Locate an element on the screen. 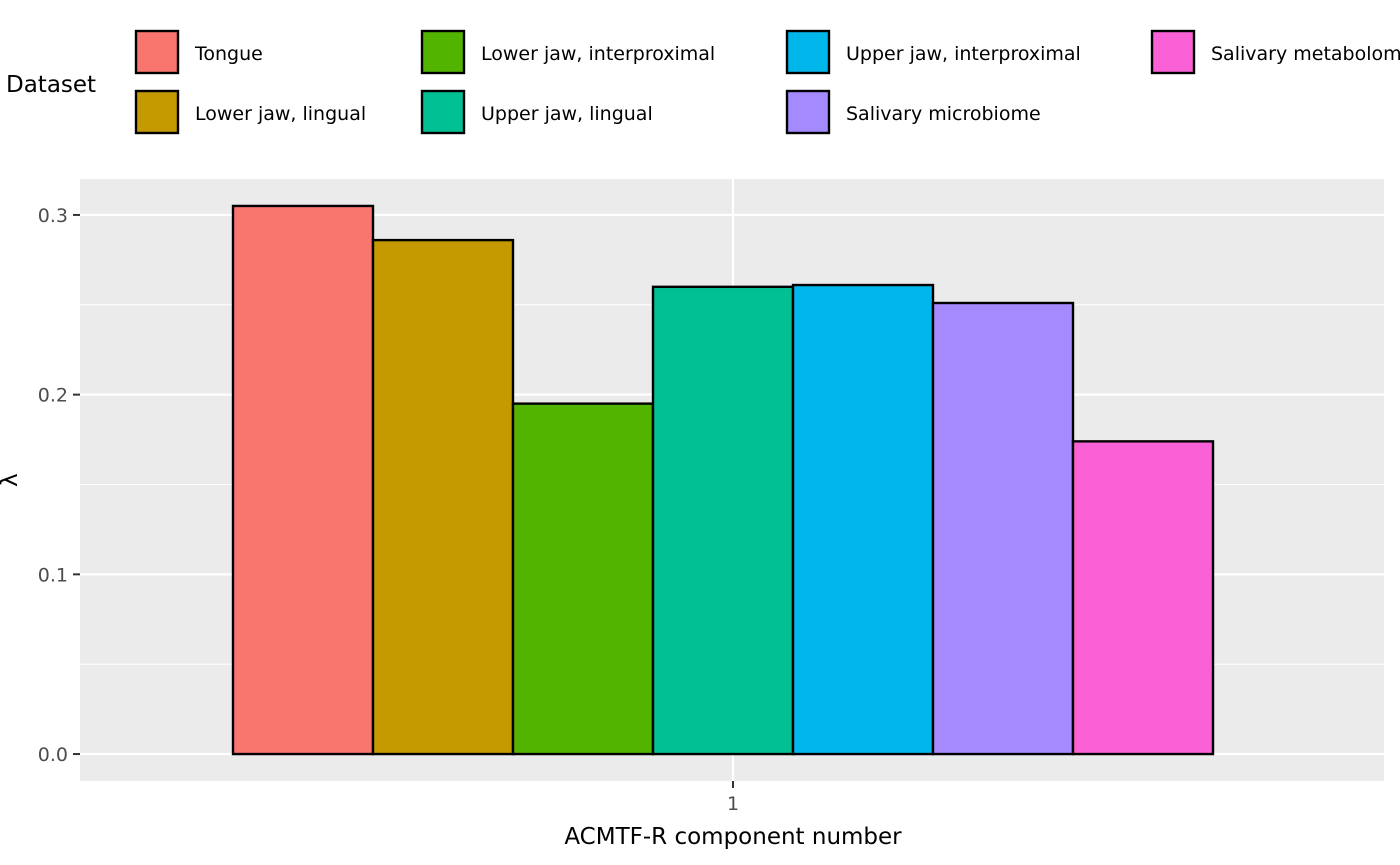 This screenshot has width=1400, height=865. bar-salivary-metabolome is located at coordinates (1143, 598).